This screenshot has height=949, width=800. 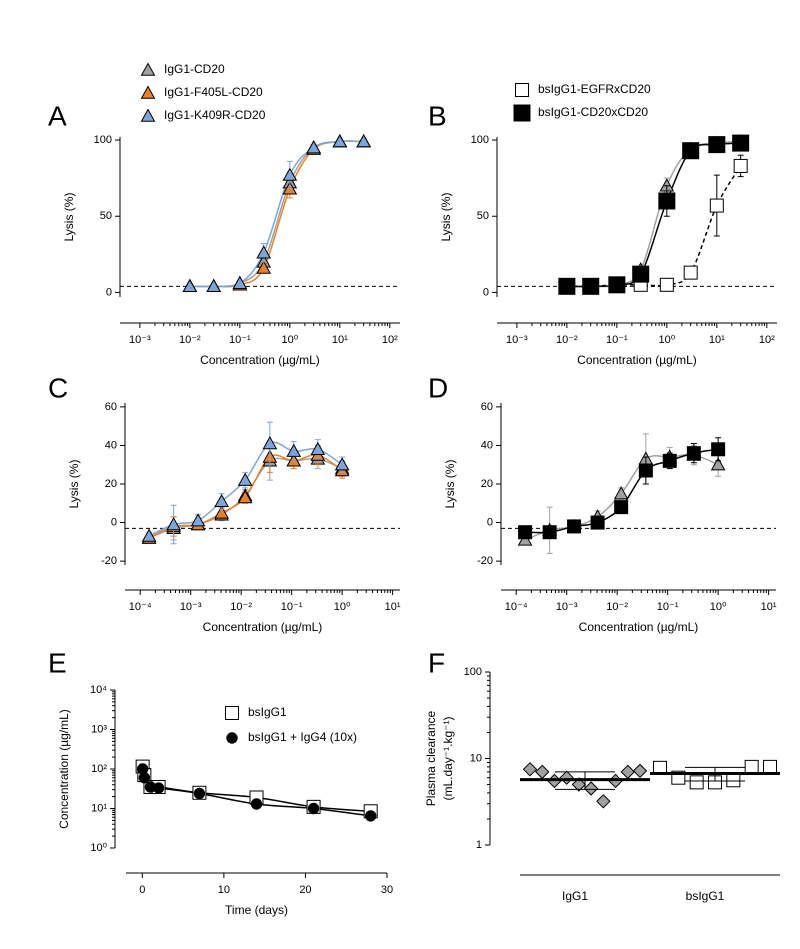 What do you see at coordinates (639, 627) in the screenshot?
I see `x-axis-label: Concentration (µg/mL)` at bounding box center [639, 627].